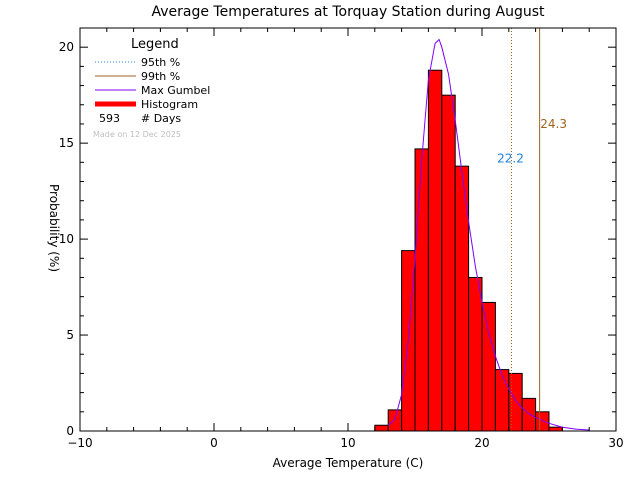 The image size is (640, 480). Describe the element at coordinates (214, 443) in the screenshot. I see `x-tick-label: 0` at that location.